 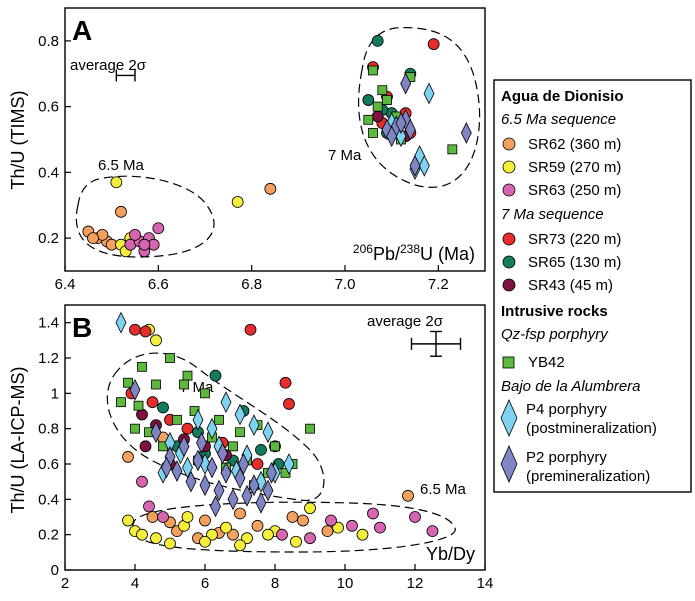 What do you see at coordinates (438, 284) in the screenshot?
I see `panel-a-xtick-label: 7.2` at bounding box center [438, 284].